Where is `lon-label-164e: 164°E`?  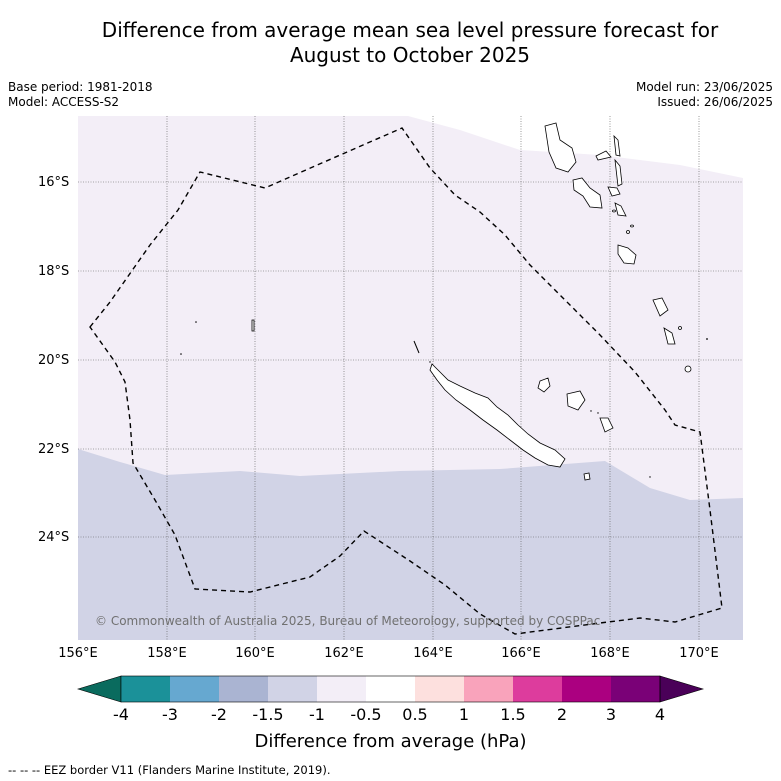
lon-label-164e: 164°E is located at coordinates (433, 653).